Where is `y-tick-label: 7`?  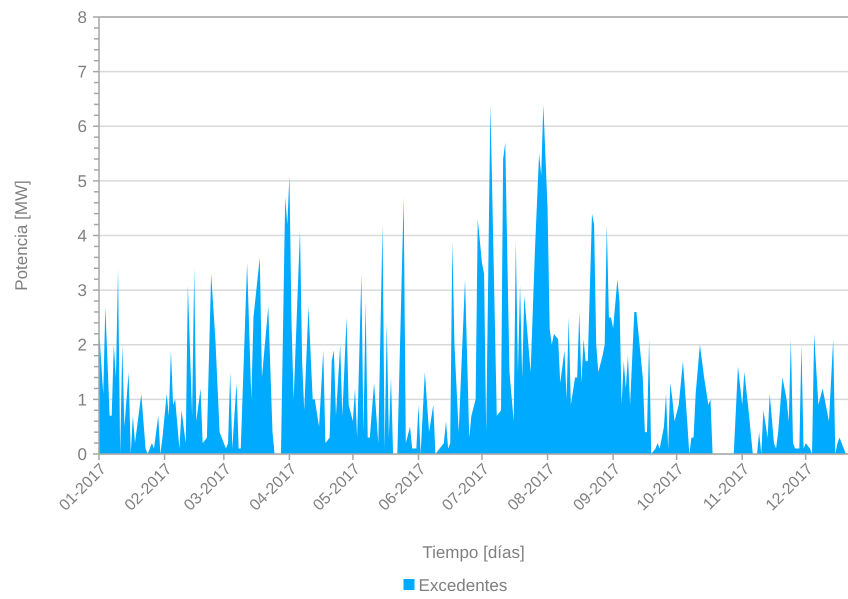
y-tick-label: 7 is located at coordinates (82, 72).